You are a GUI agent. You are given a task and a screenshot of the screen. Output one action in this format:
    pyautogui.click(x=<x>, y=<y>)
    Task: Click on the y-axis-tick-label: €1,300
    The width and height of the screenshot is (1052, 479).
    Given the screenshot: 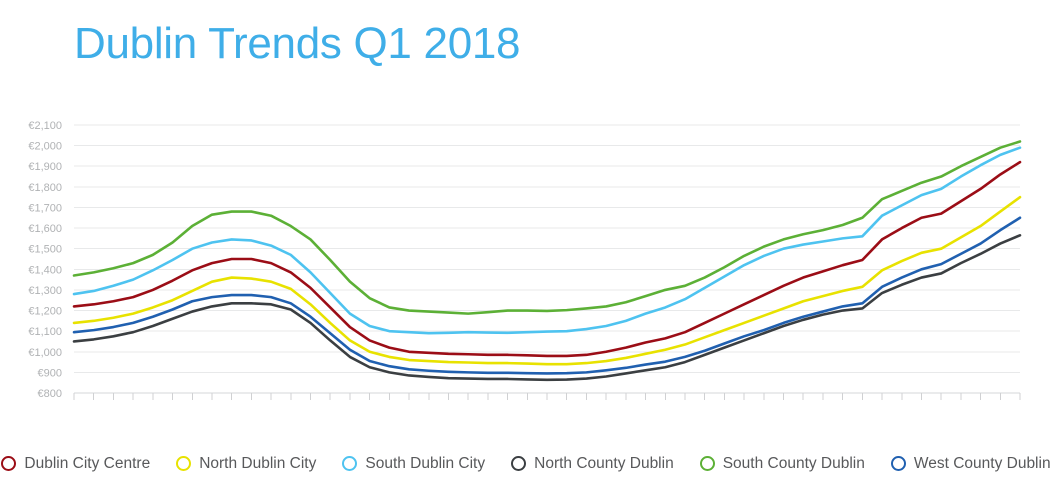 What is the action you would take?
    pyautogui.click(x=45, y=291)
    